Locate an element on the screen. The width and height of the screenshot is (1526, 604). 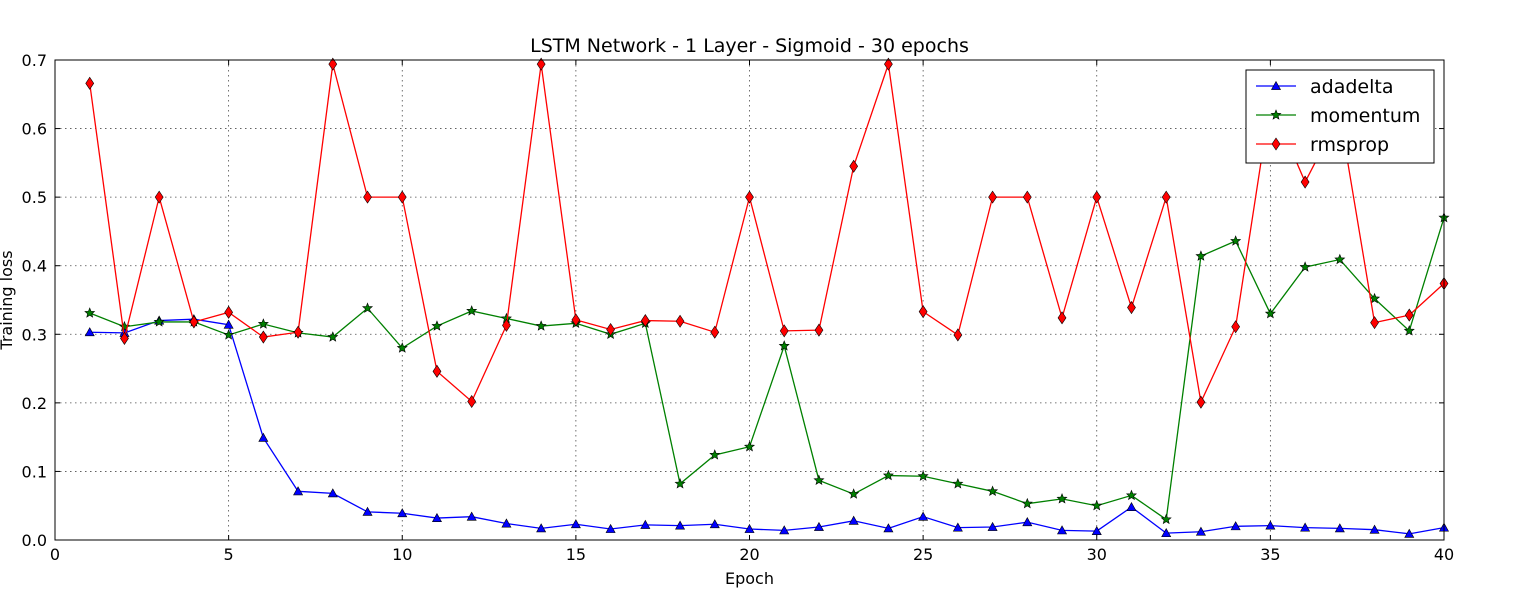
legend-entry-momentum: momentum is located at coordinates (1338, 116).